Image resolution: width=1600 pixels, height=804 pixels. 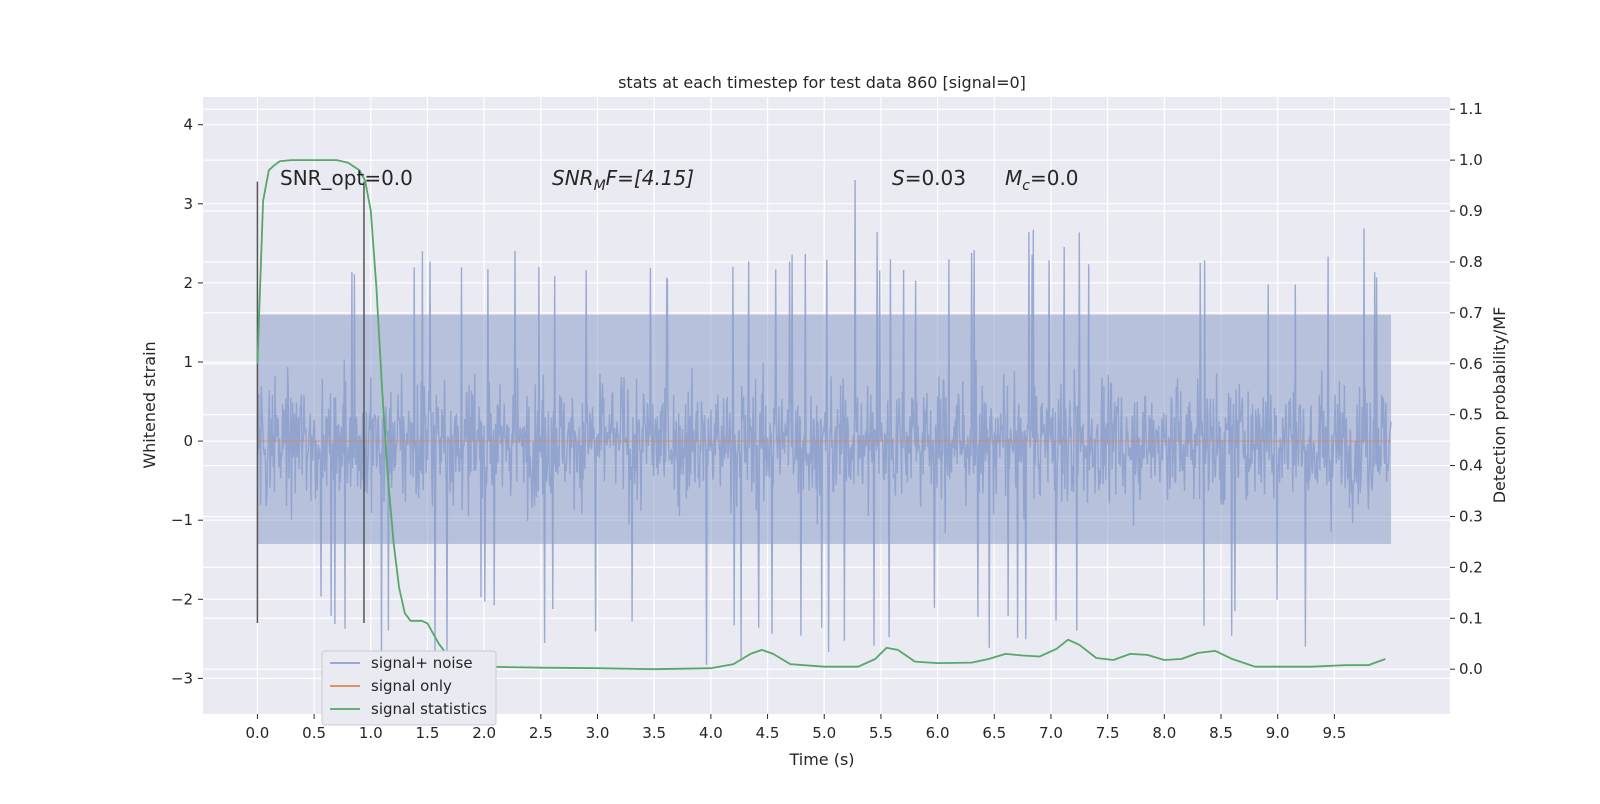 I want to click on left-y-tick-label: −1, so click(x=182, y=520).